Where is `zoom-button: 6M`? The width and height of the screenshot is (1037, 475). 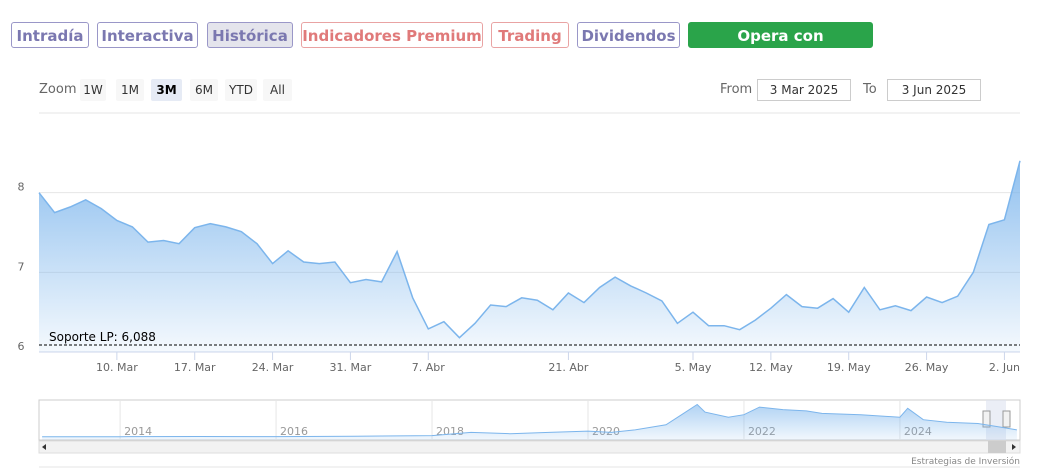
zoom-button: 6M is located at coordinates (204, 90).